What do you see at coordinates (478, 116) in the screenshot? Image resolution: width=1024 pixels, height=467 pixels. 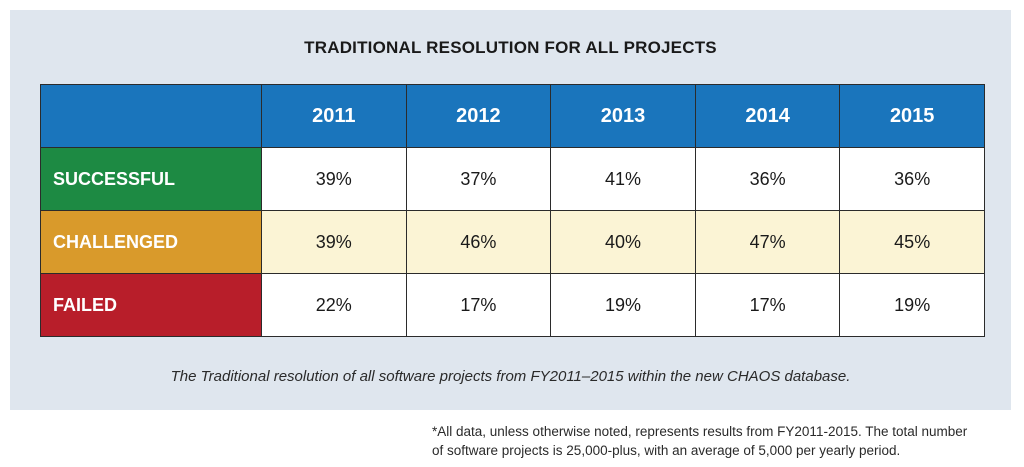 I see `header-cell-2012: 2012` at bounding box center [478, 116].